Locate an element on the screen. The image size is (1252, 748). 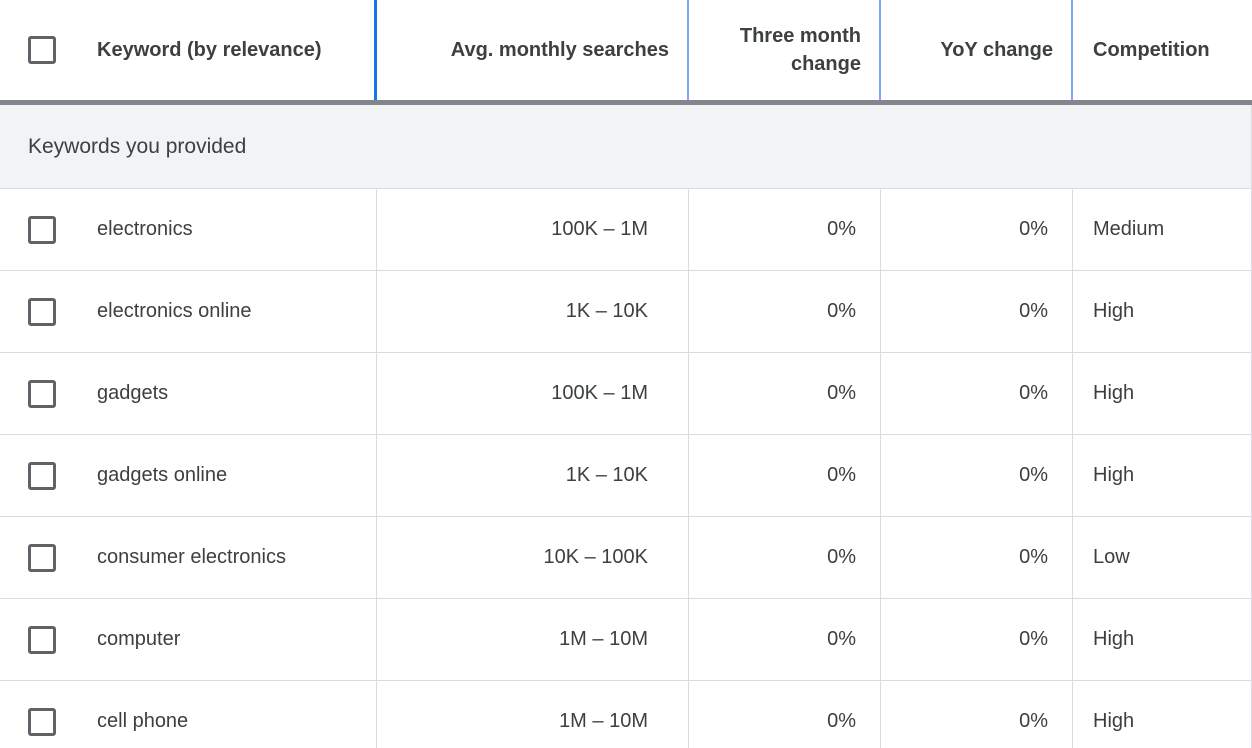
keyword-cell: gadgets online is located at coordinates (188, 475).